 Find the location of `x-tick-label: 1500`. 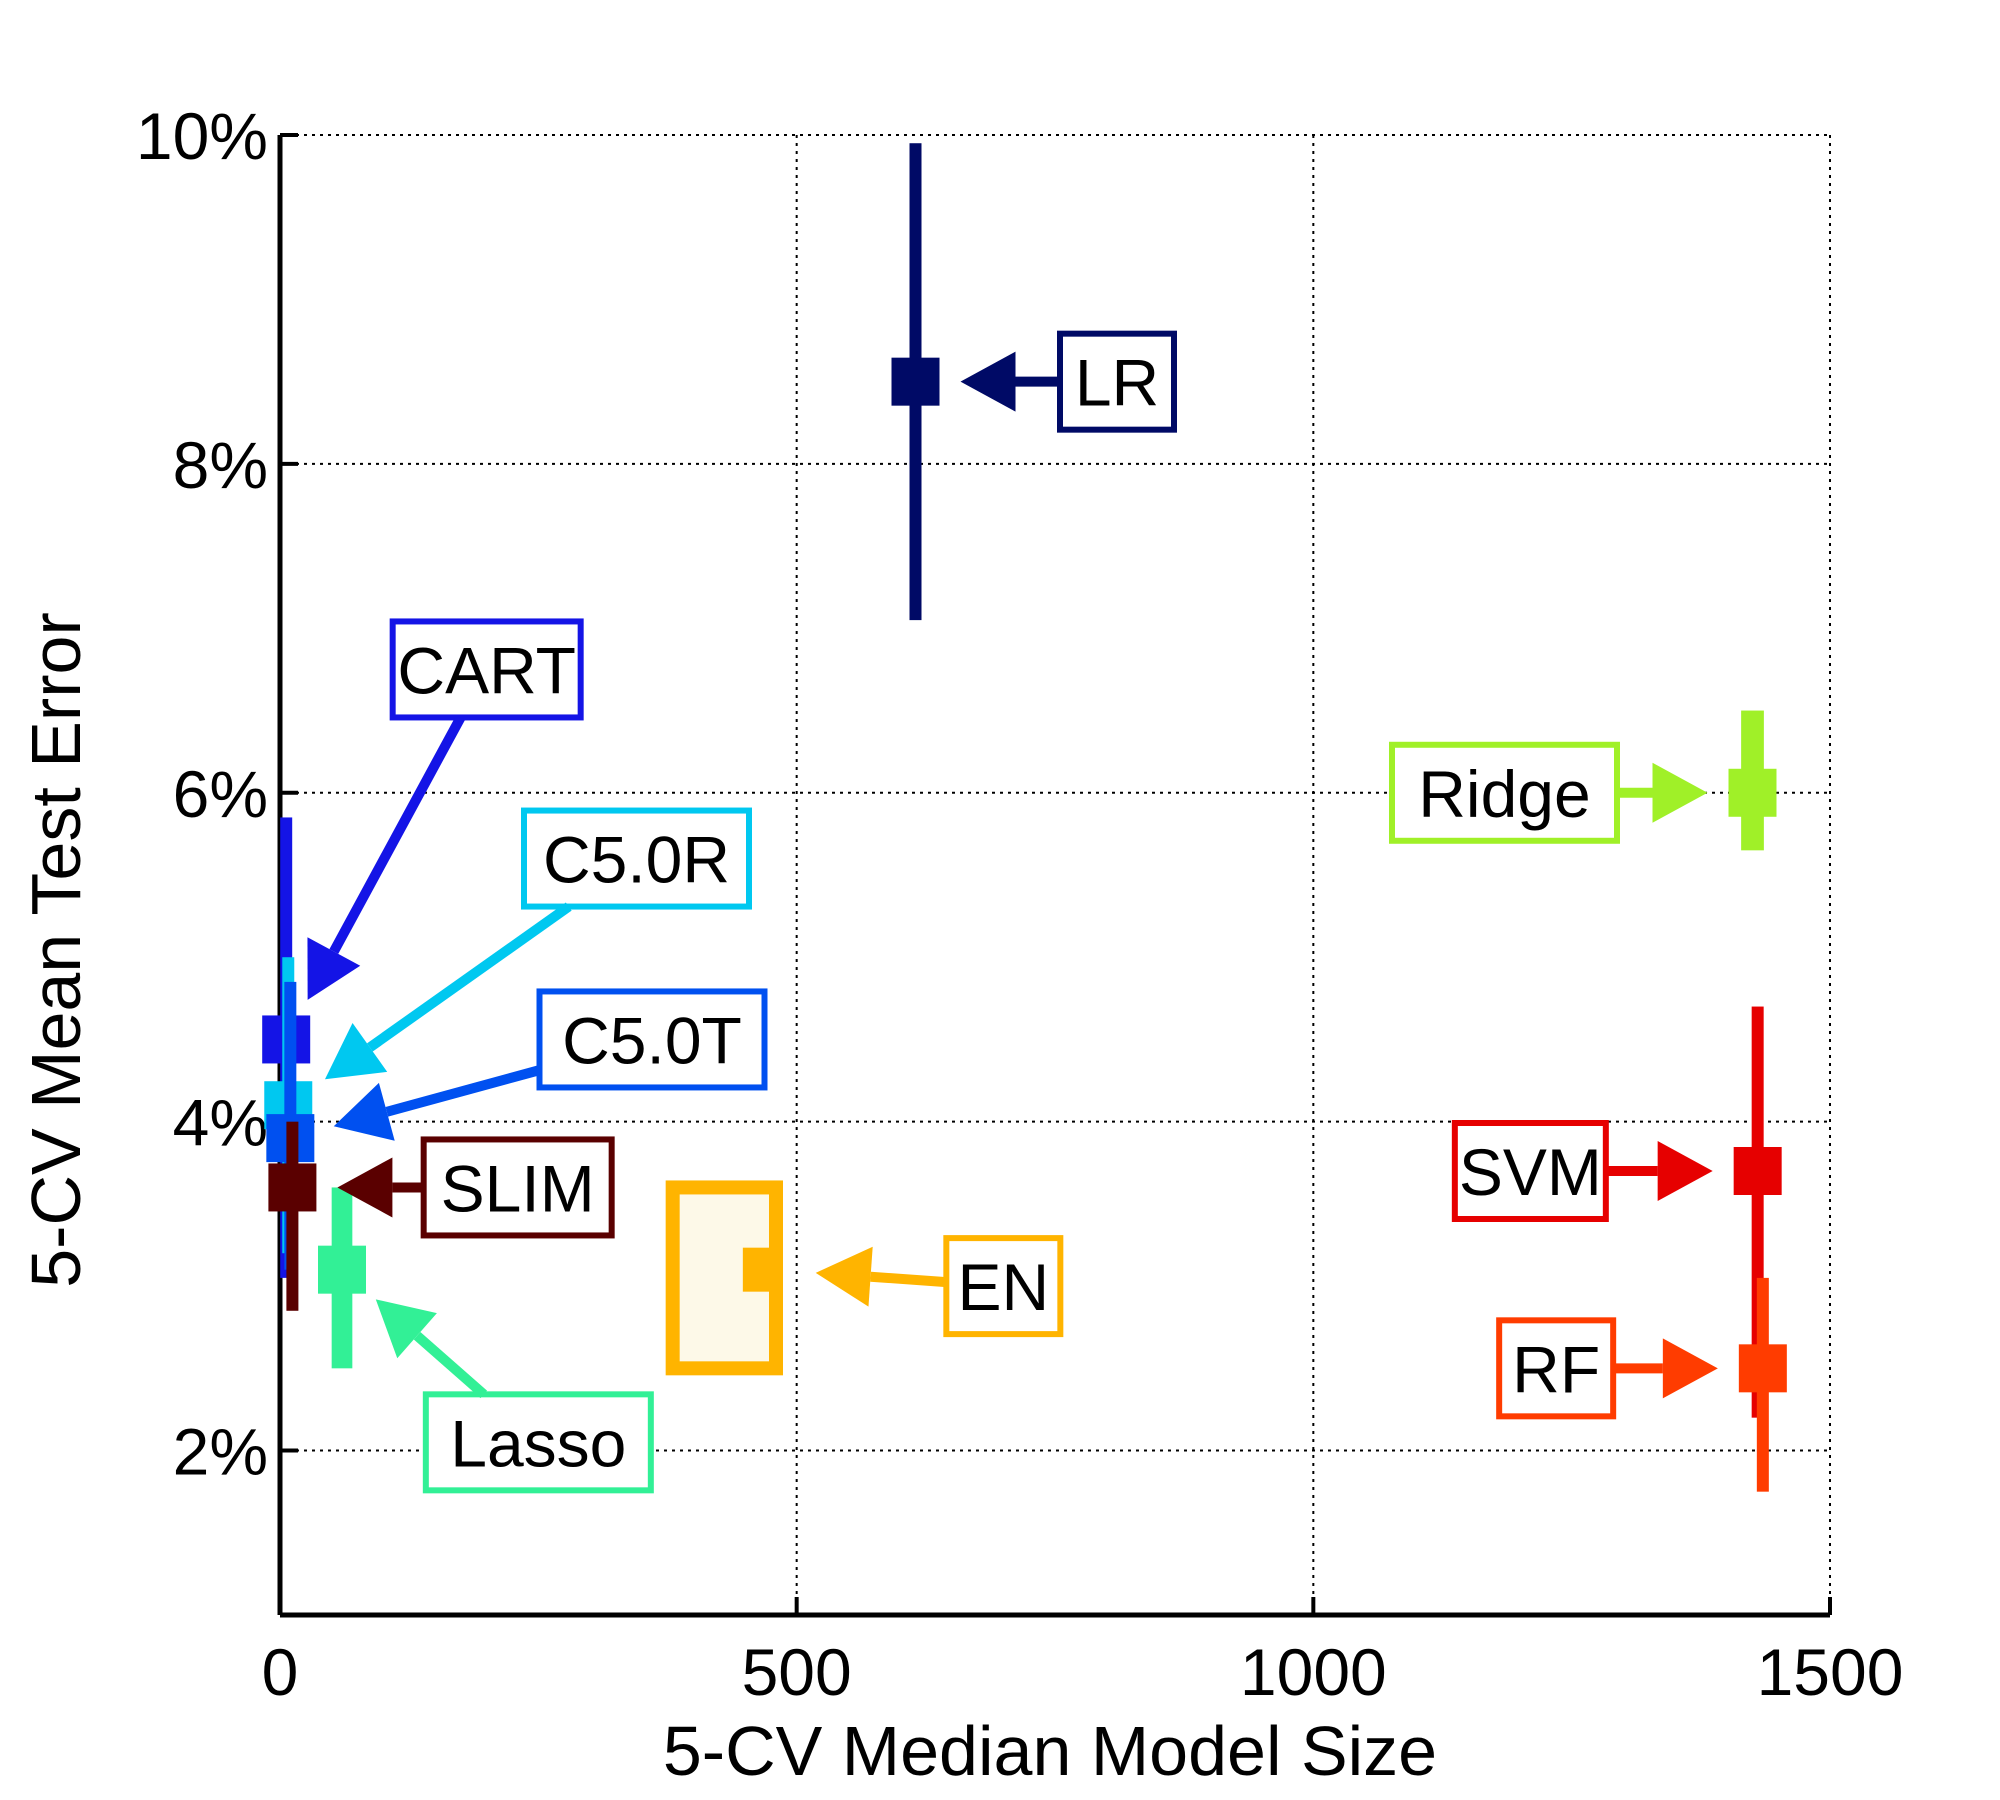

x-tick-label: 1500 is located at coordinates (1830, 1672).